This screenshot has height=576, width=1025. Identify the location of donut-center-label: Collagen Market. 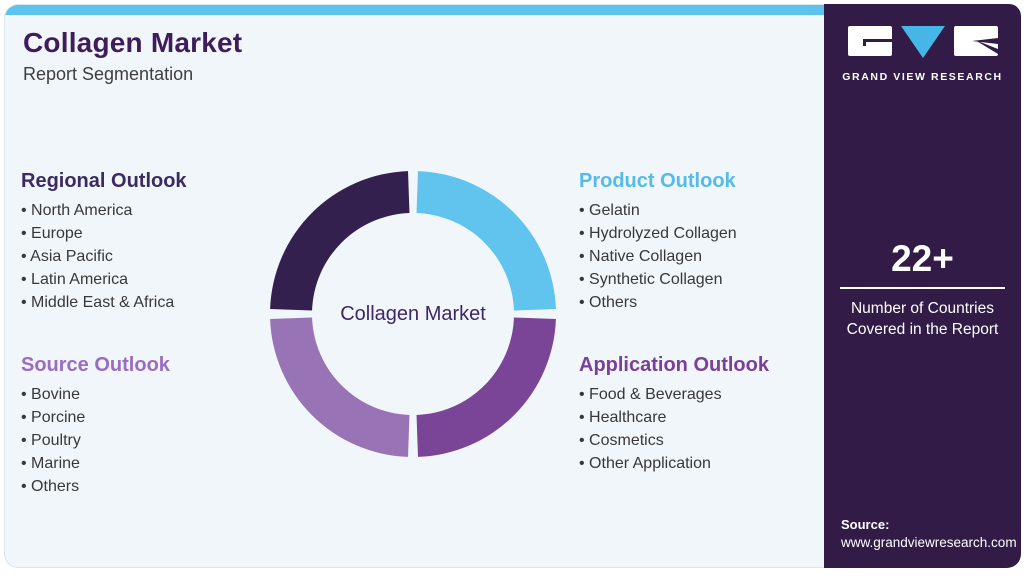
(413, 313).